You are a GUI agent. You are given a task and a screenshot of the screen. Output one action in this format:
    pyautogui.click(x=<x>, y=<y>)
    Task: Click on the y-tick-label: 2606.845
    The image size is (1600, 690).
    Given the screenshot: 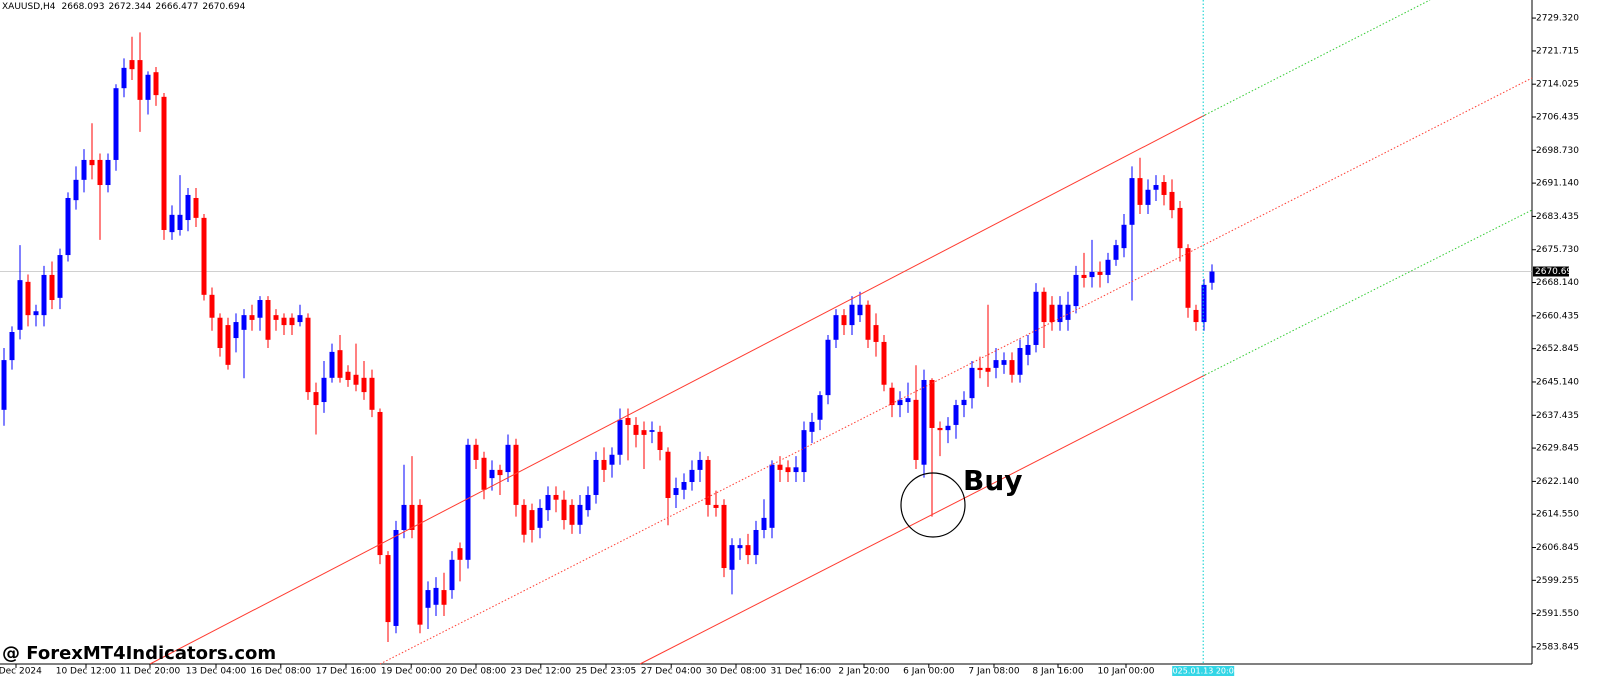 What is the action you would take?
    pyautogui.click(x=1557, y=548)
    